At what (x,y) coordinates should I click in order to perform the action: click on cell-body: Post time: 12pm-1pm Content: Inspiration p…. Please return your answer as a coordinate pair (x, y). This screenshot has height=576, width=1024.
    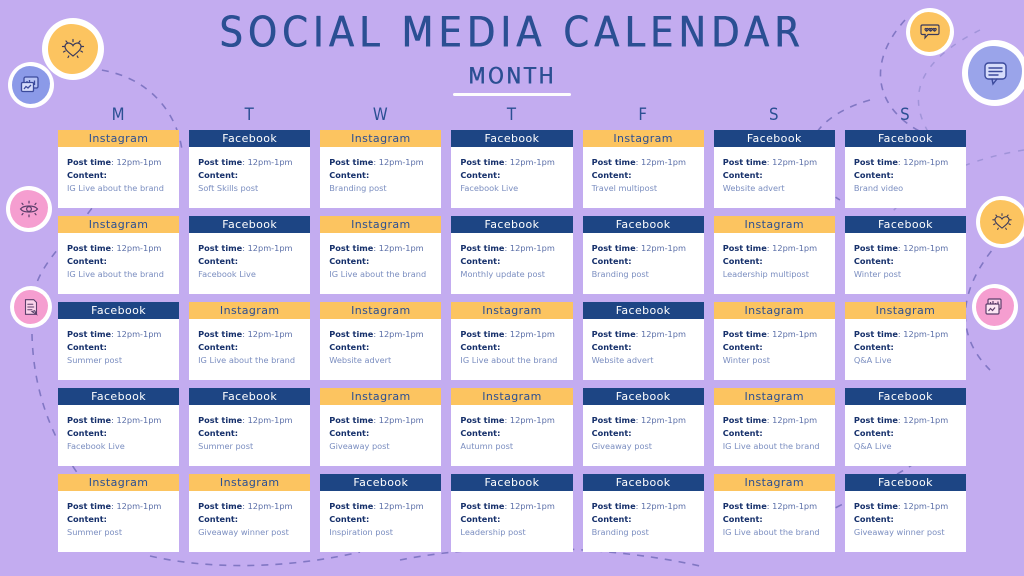
    Looking at the image, I should click on (380, 521).